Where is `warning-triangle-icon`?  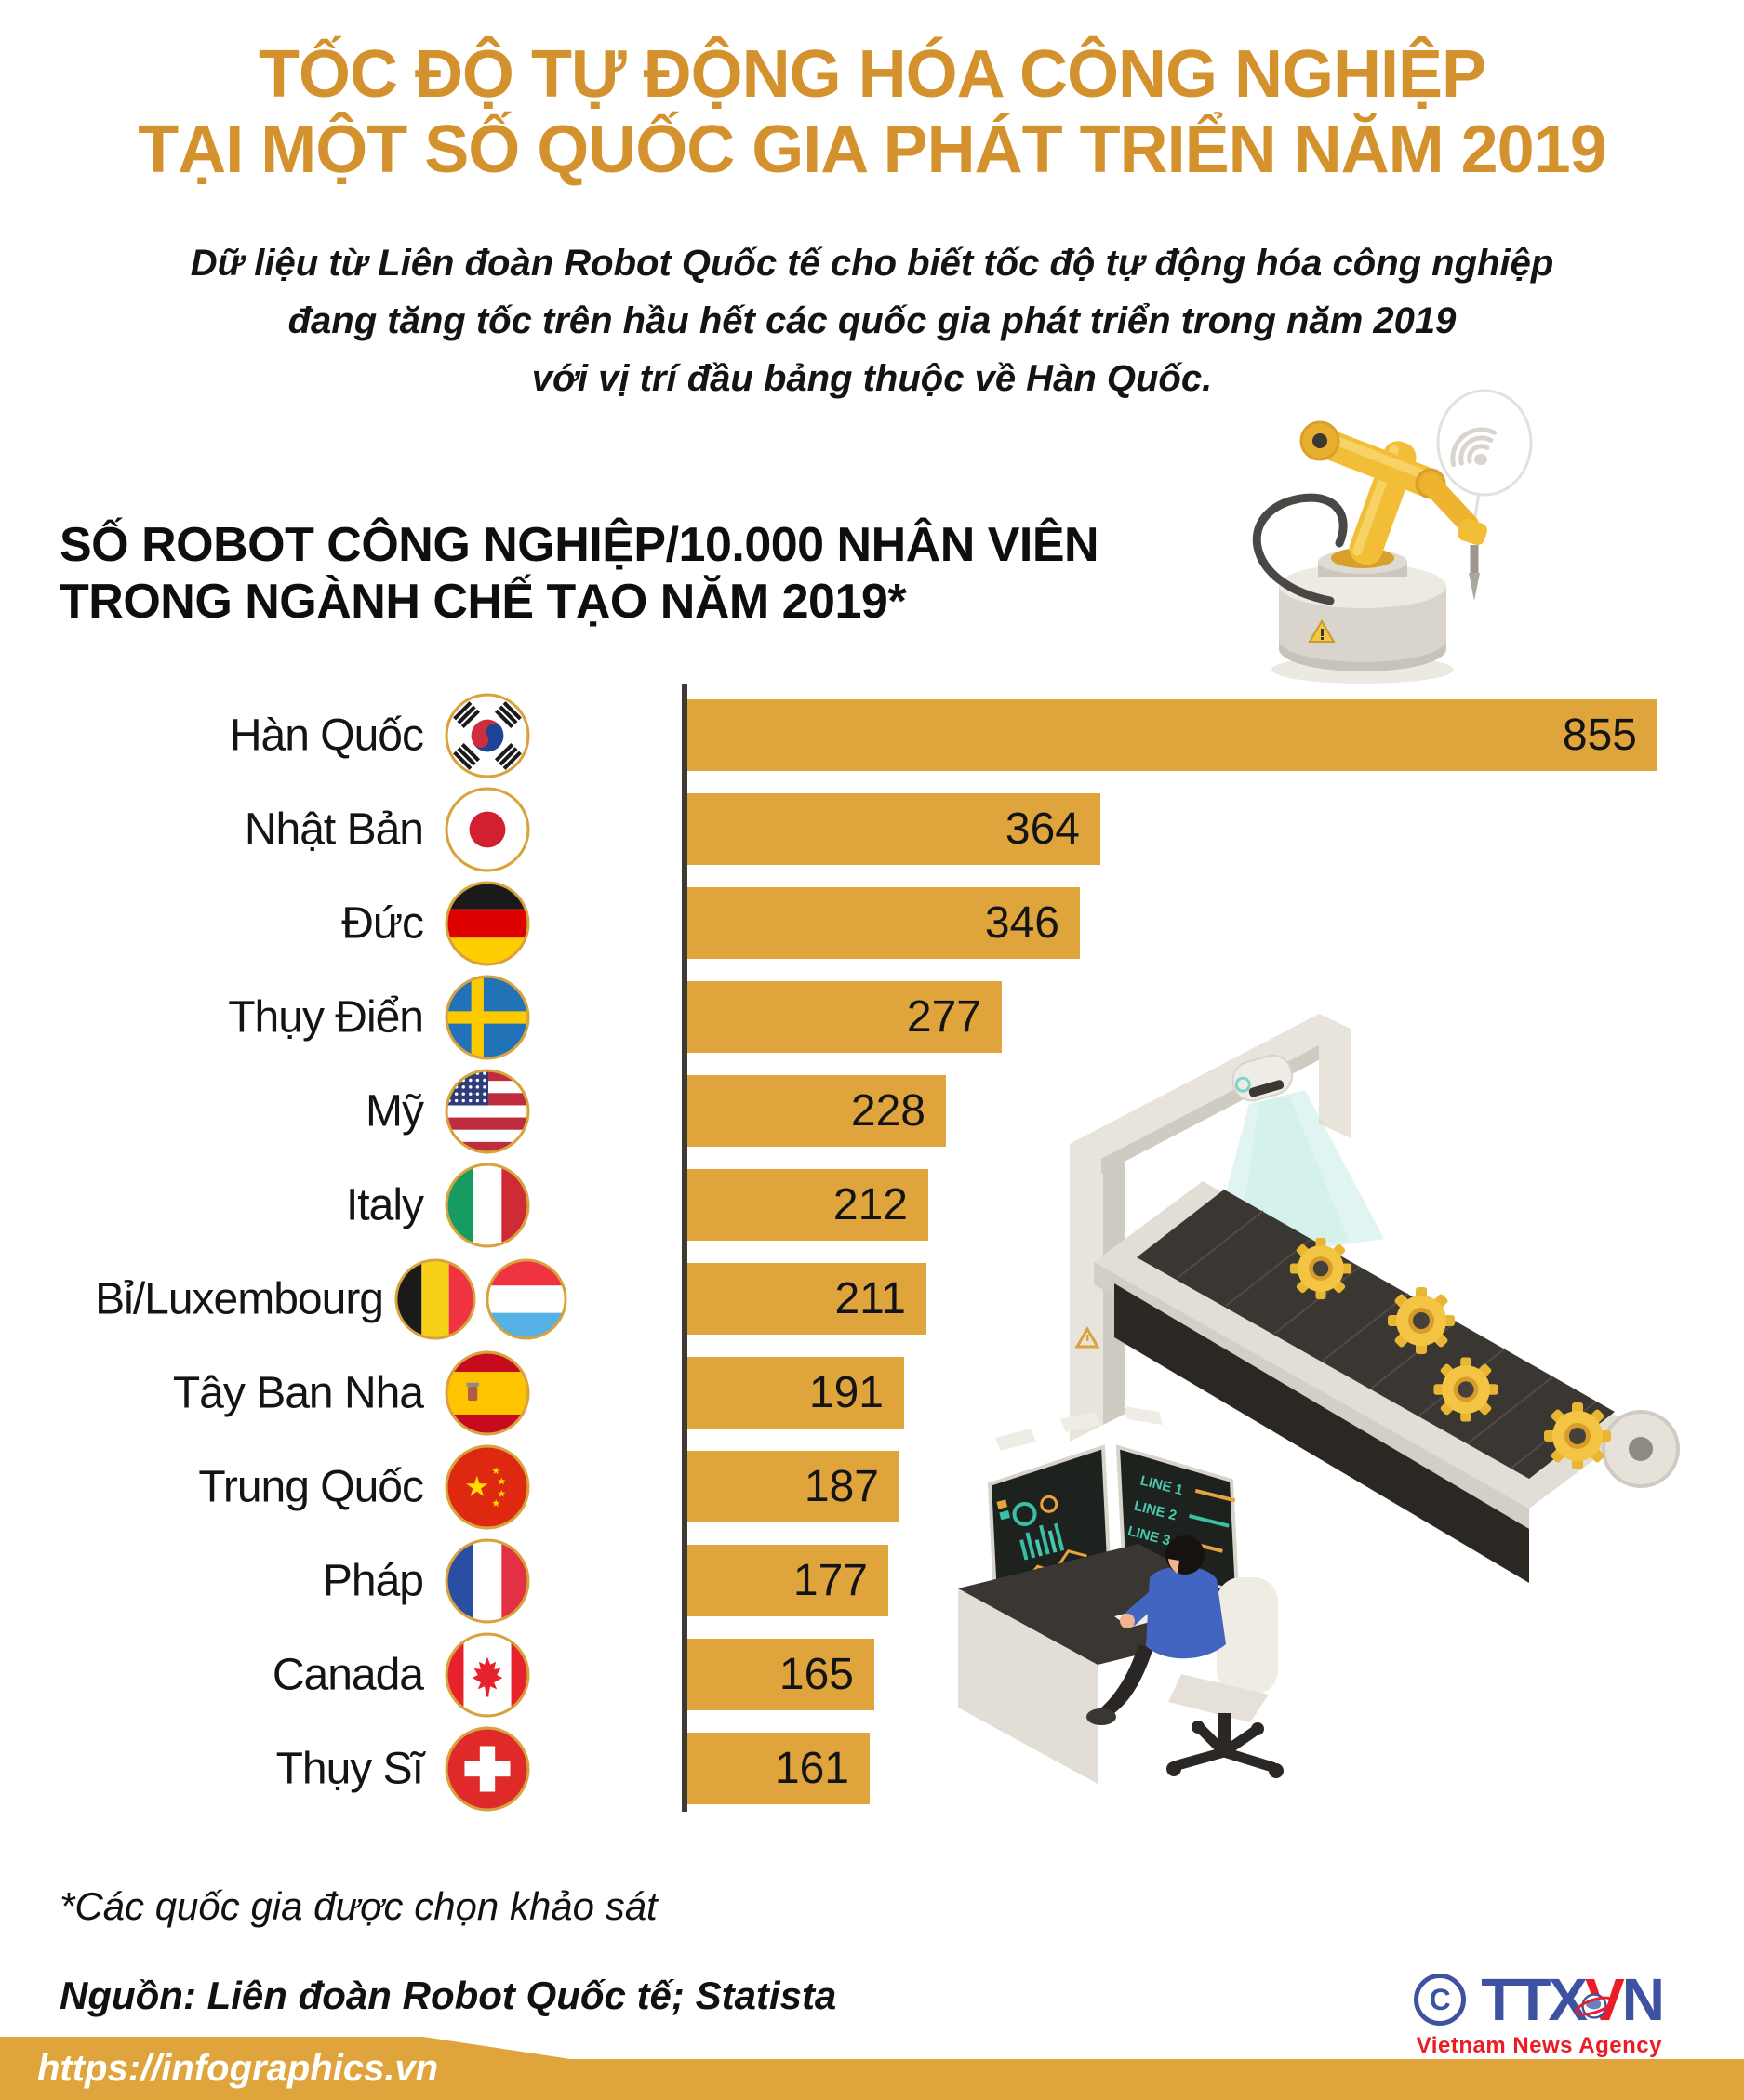 warning-triangle-icon is located at coordinates (1087, 1338).